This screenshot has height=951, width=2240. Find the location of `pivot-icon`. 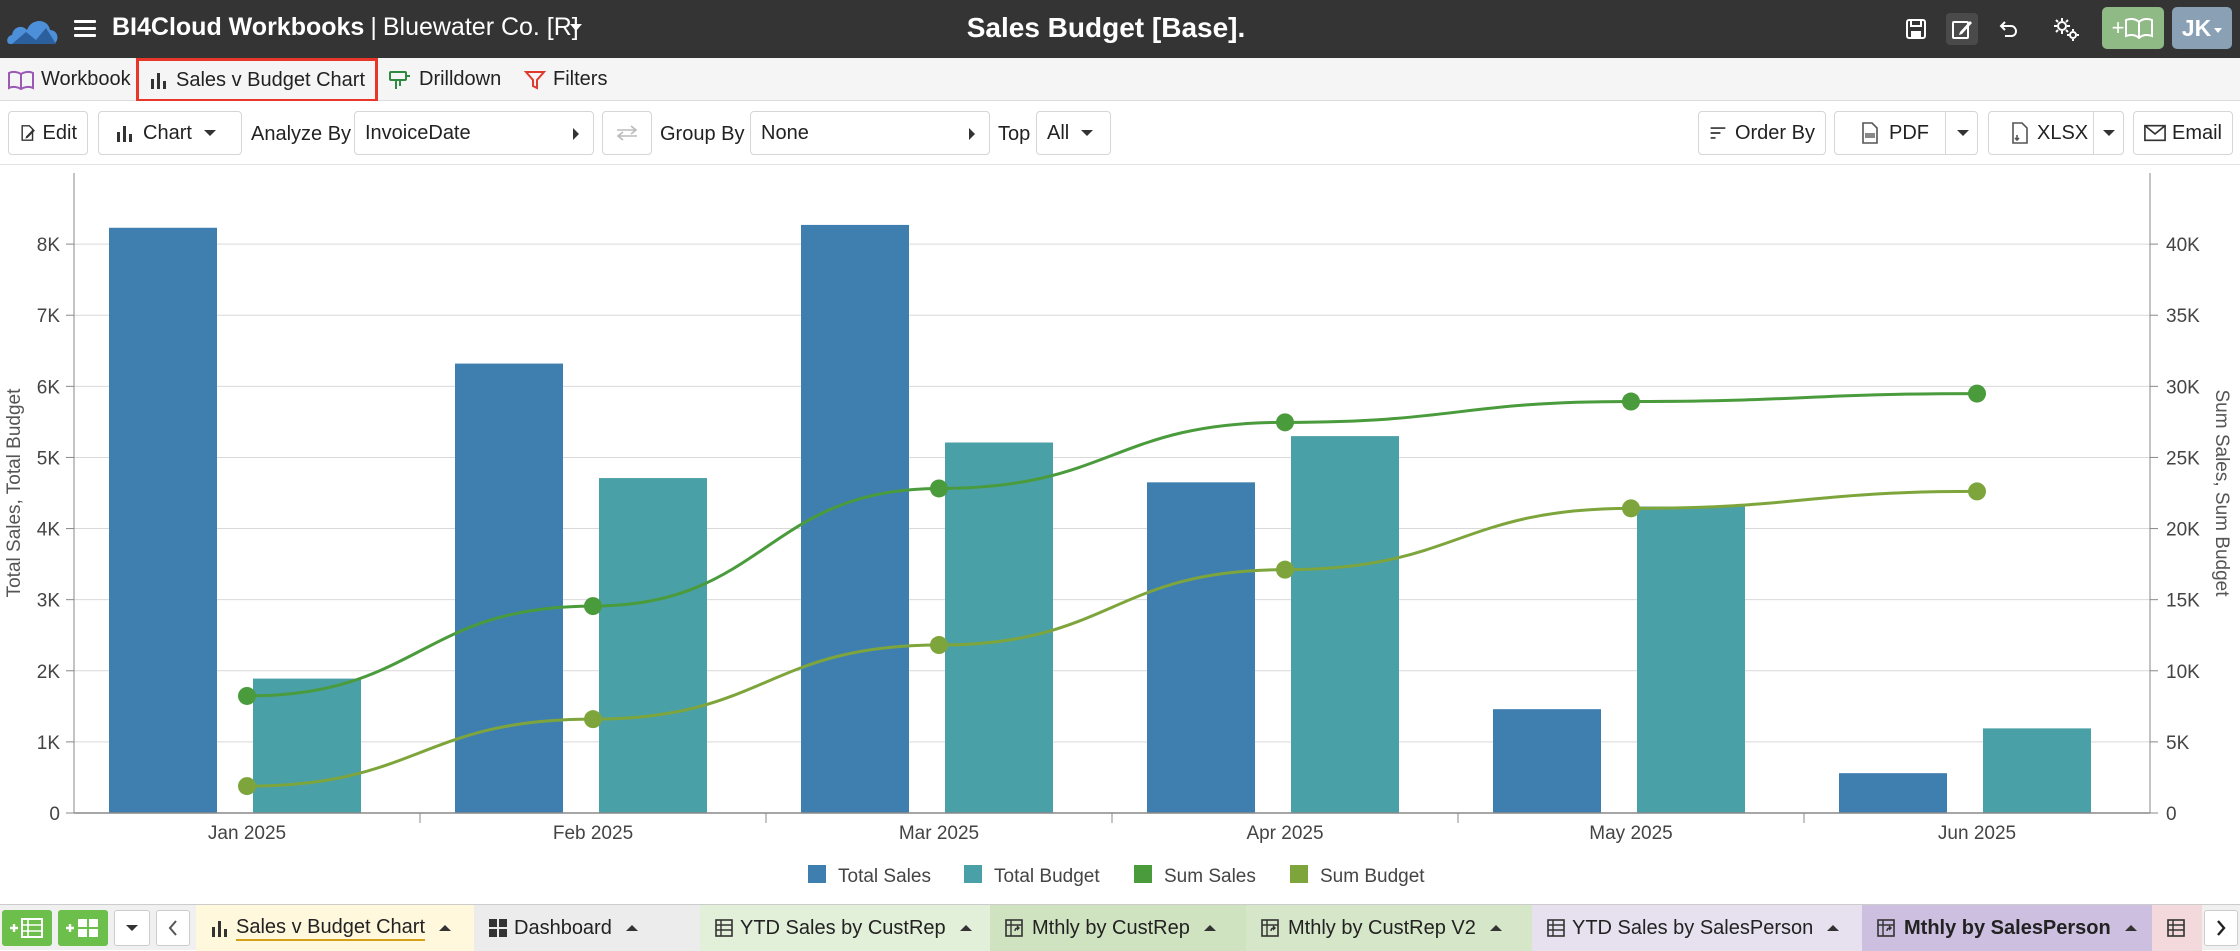

pivot-icon is located at coordinates (1270, 928).